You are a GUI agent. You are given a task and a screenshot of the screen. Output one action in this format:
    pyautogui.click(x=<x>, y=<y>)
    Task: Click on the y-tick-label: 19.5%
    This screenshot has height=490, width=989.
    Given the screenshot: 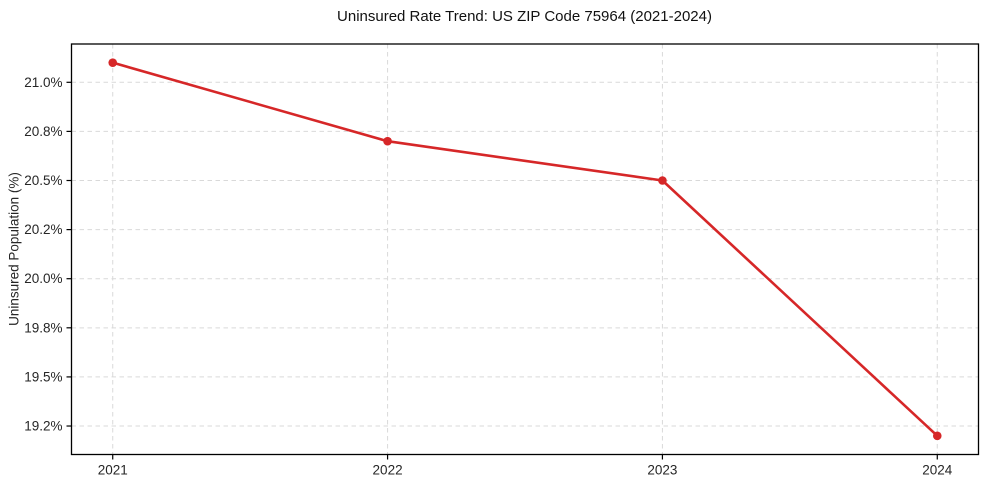 What is the action you would take?
    pyautogui.click(x=43, y=376)
    